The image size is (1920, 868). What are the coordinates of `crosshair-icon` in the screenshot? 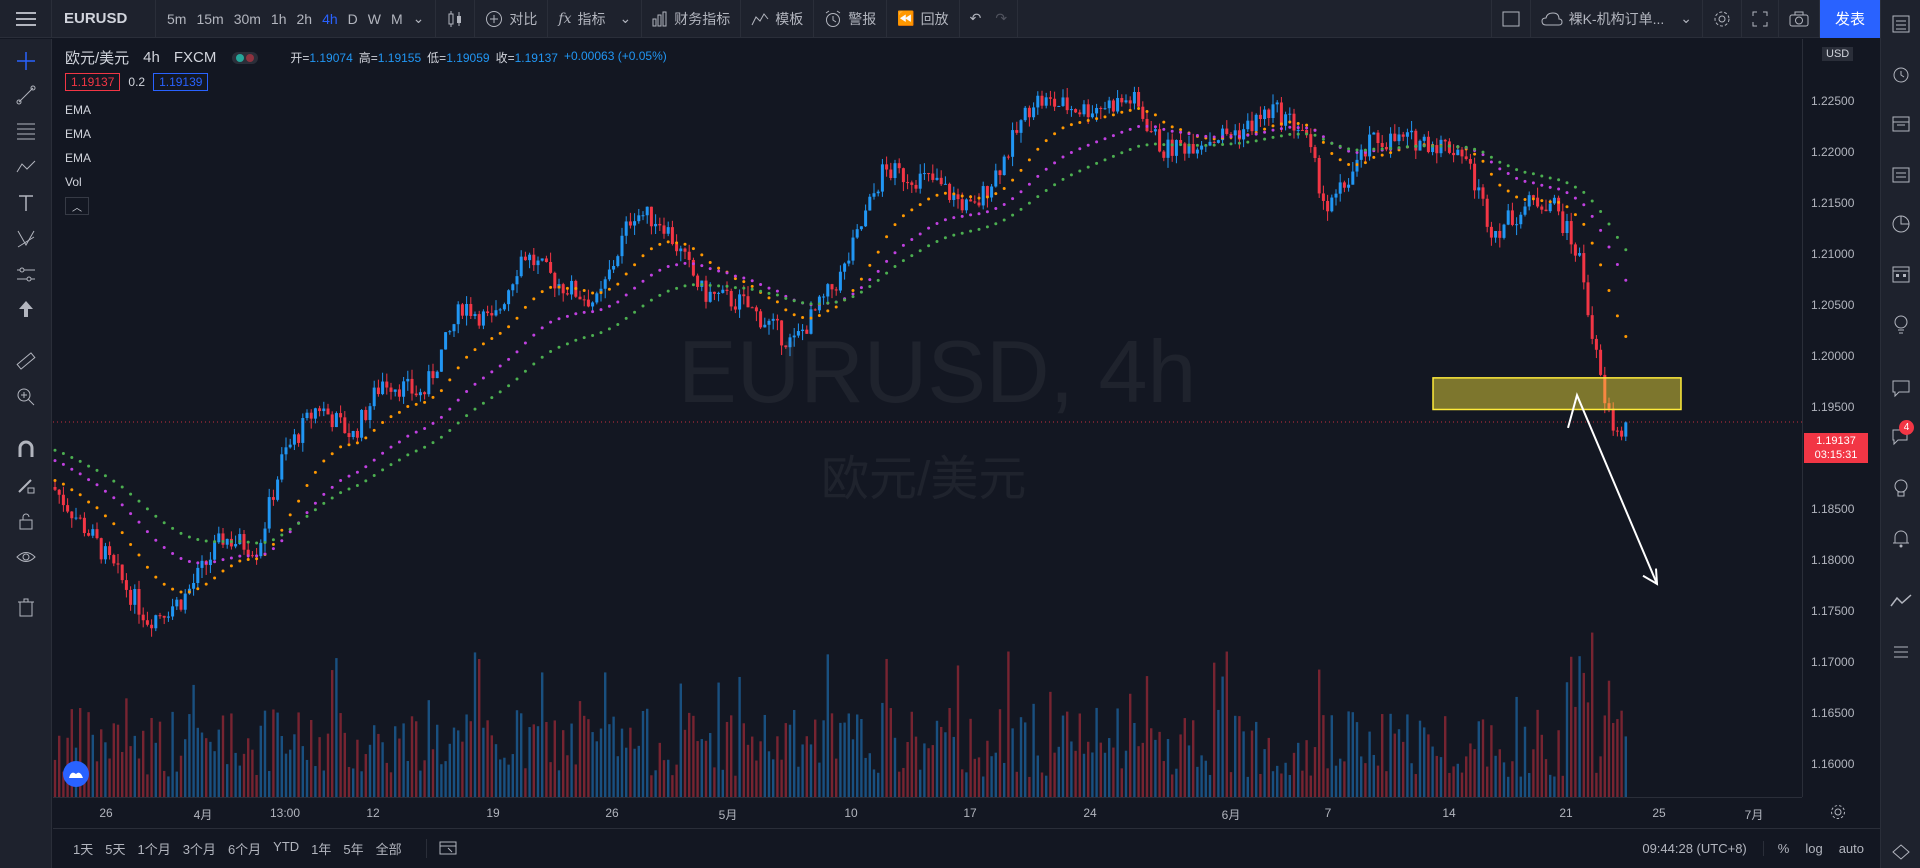 It's located at (26, 61).